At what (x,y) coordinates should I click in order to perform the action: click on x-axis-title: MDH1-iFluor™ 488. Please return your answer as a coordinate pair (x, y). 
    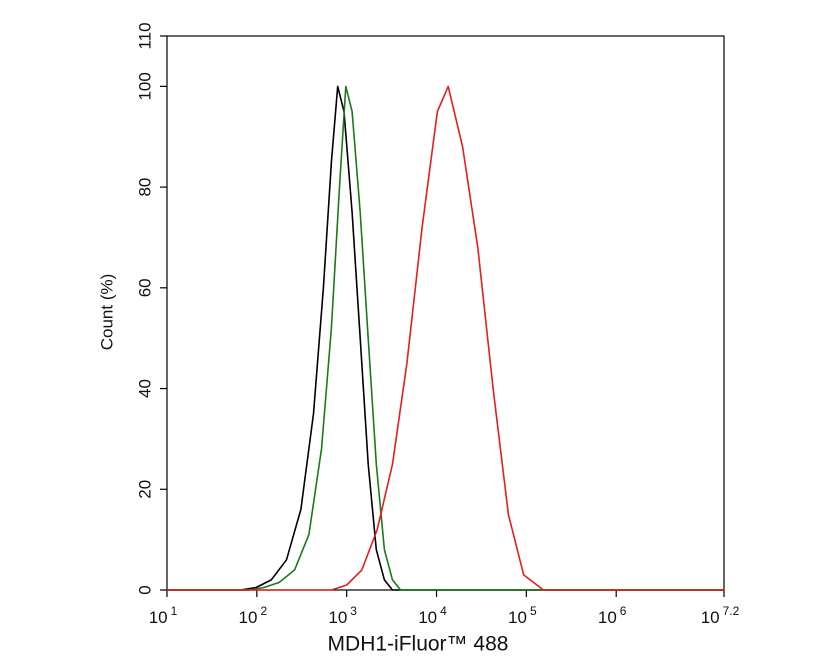
    Looking at the image, I should click on (418, 644).